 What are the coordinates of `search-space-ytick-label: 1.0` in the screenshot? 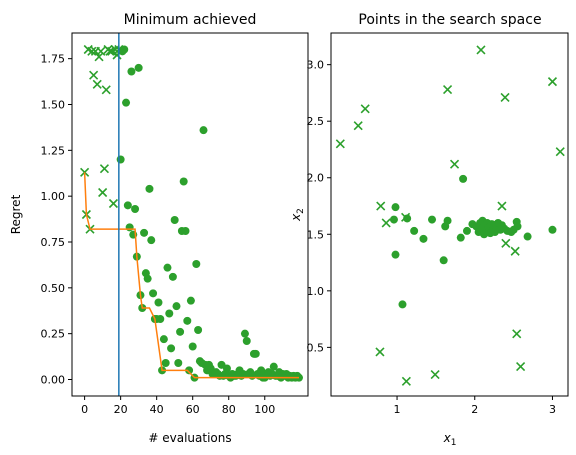 It's located at (316, 291).